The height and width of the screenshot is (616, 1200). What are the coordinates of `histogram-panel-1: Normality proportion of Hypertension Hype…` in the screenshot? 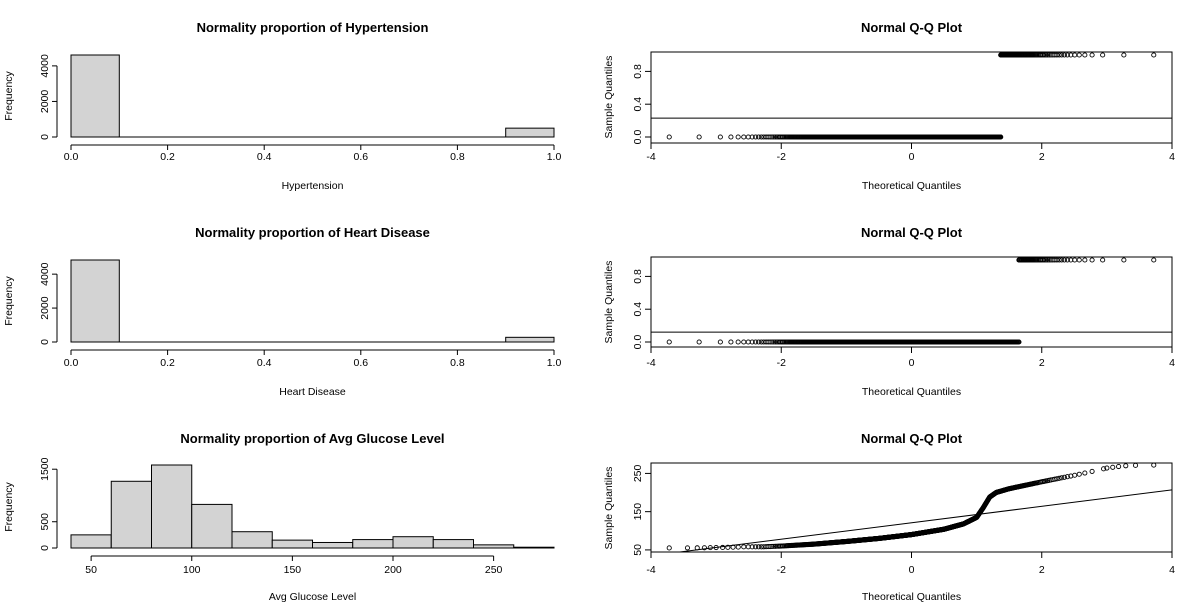 It's located at (282, 106).